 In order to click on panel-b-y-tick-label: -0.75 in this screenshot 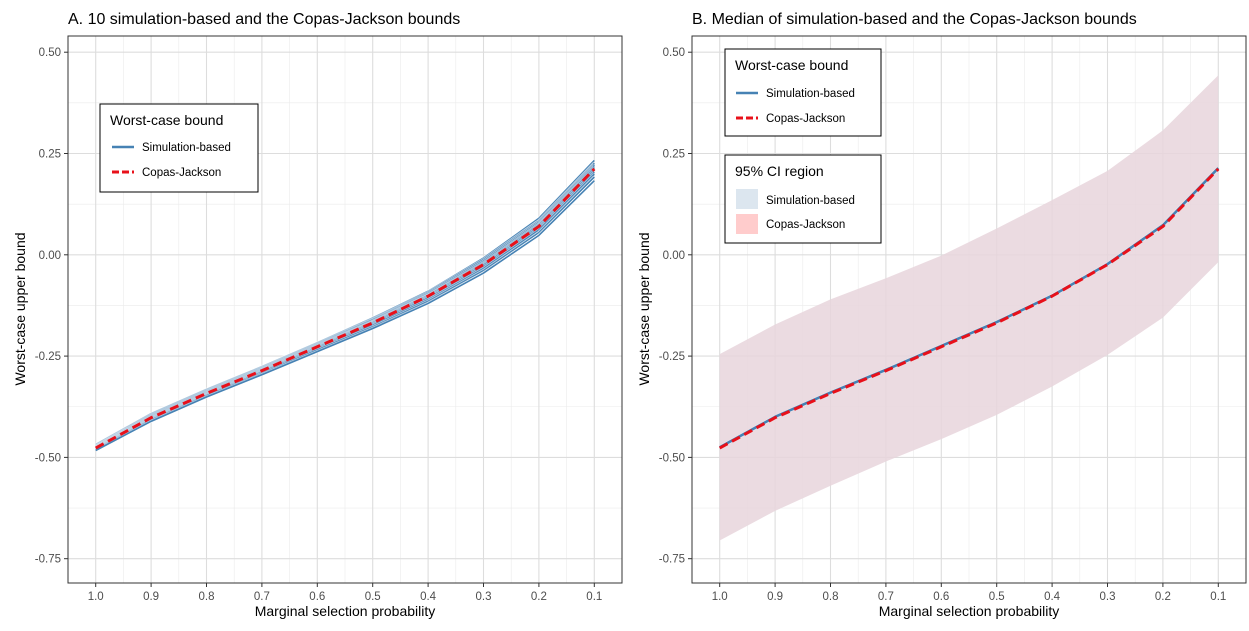, I will do `click(672, 560)`.